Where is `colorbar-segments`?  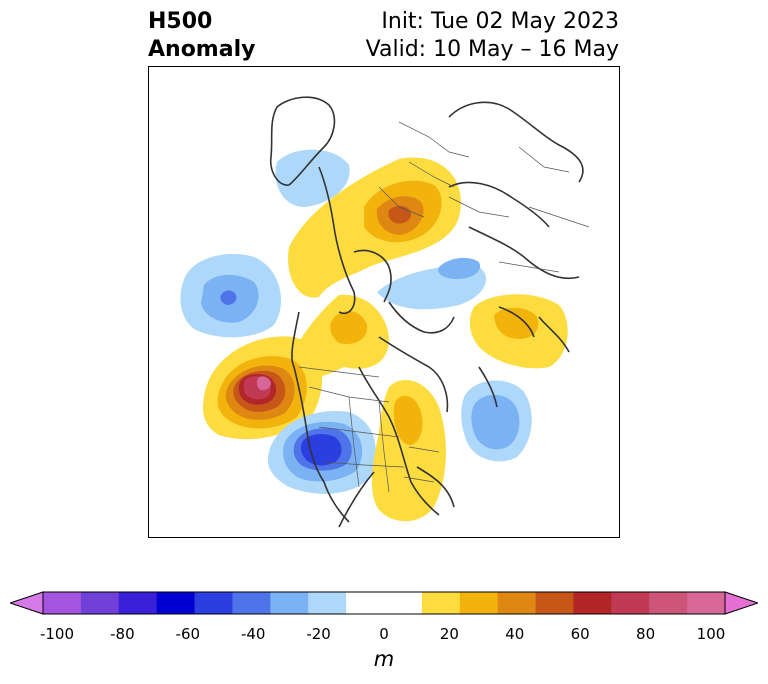 colorbar-segments is located at coordinates (384, 603).